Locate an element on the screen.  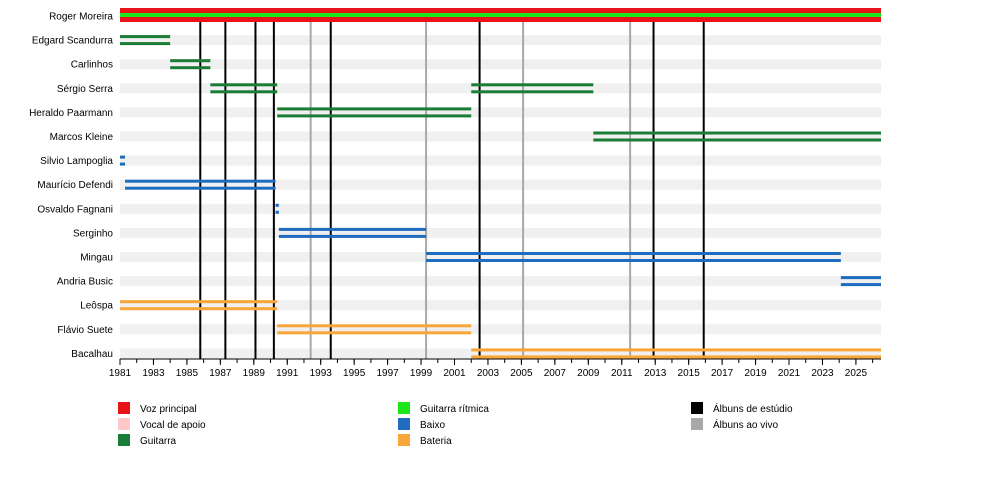
tick-label: 1999 is located at coordinates (421, 373).